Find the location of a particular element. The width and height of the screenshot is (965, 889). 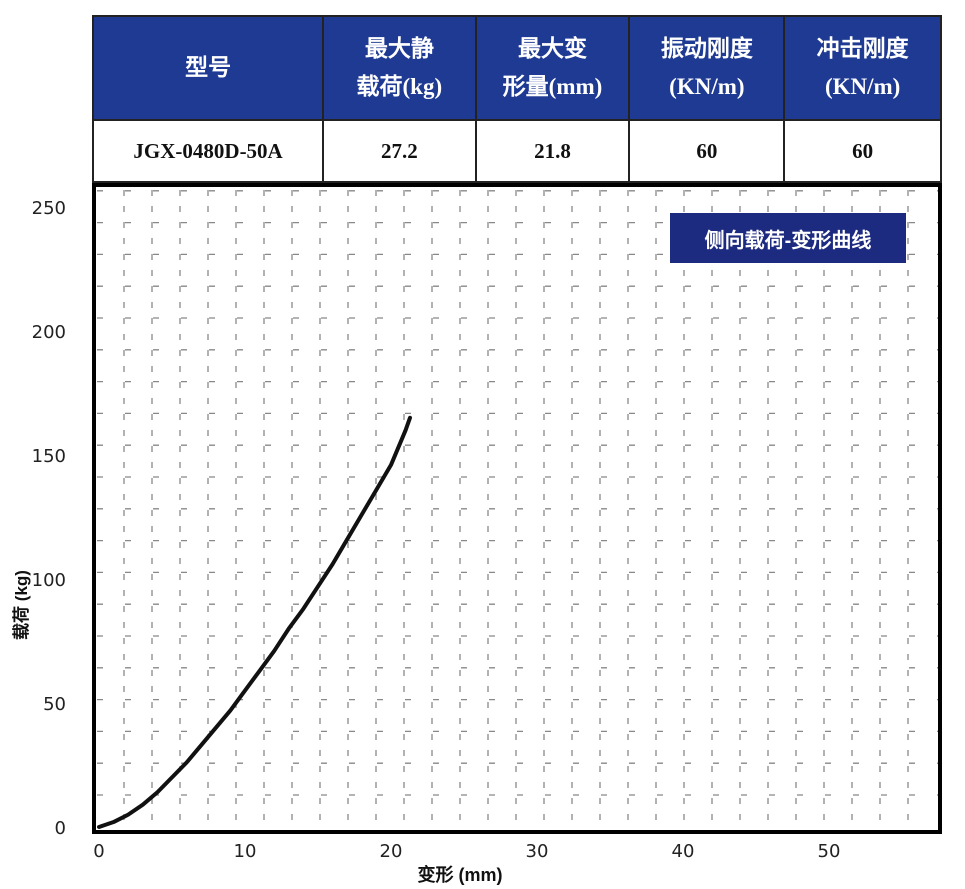

column-header: 型号 is located at coordinates (208, 68).